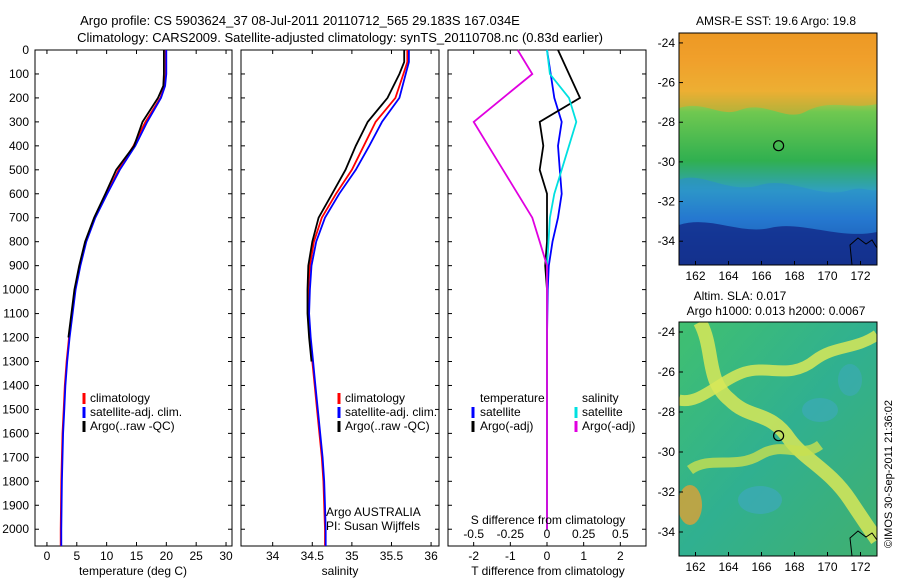  What do you see at coordinates (548, 571) in the screenshot?
I see `t-difference-axis-label: T difference from climatology` at bounding box center [548, 571].